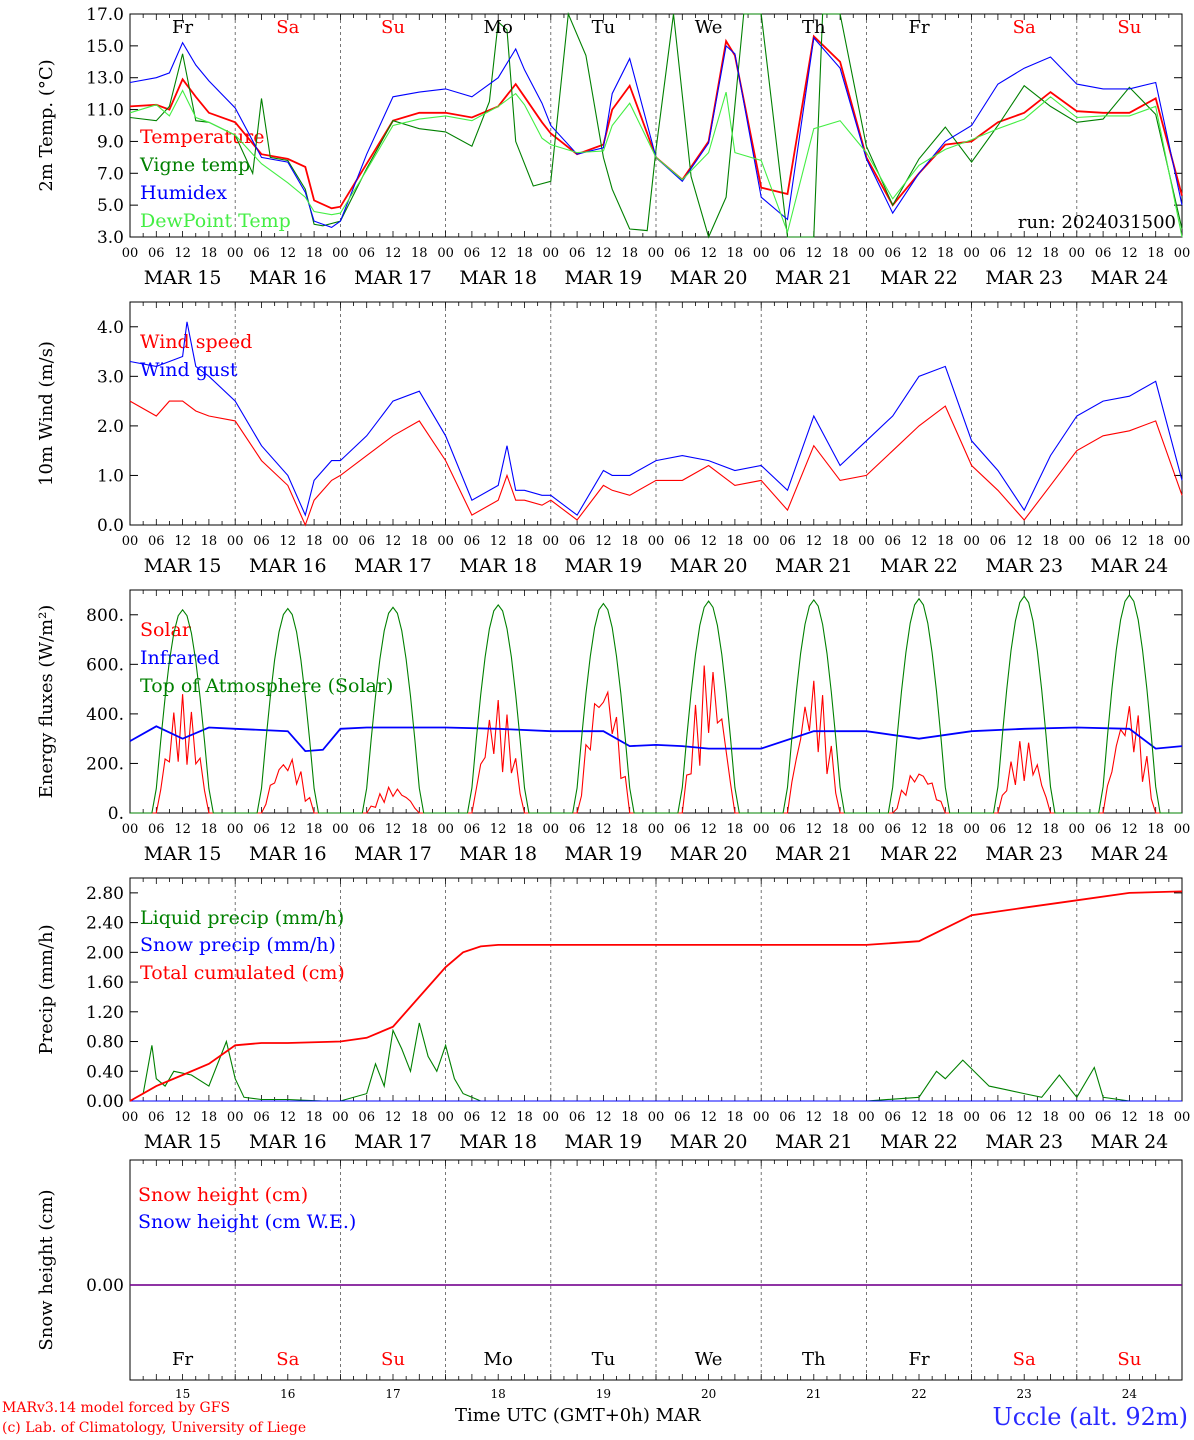 The width and height of the screenshot is (1194, 1440). What do you see at coordinates (1130, 1394) in the screenshot?
I see `day-number: 24` at bounding box center [1130, 1394].